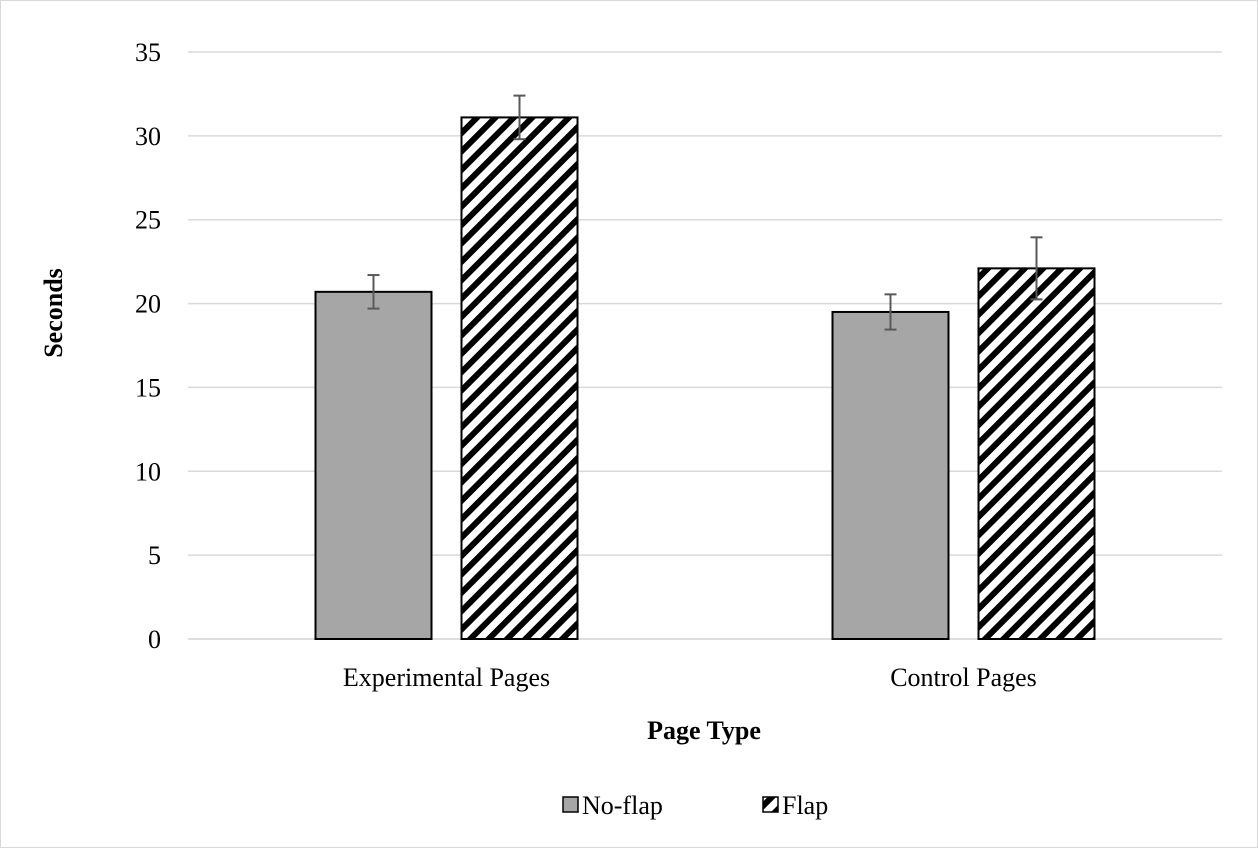 Image resolution: width=1258 pixels, height=849 pixels. Describe the element at coordinates (690, 677) in the screenshot. I see `x-axis-tick-labels: Experimental Pages Control Pages` at that location.